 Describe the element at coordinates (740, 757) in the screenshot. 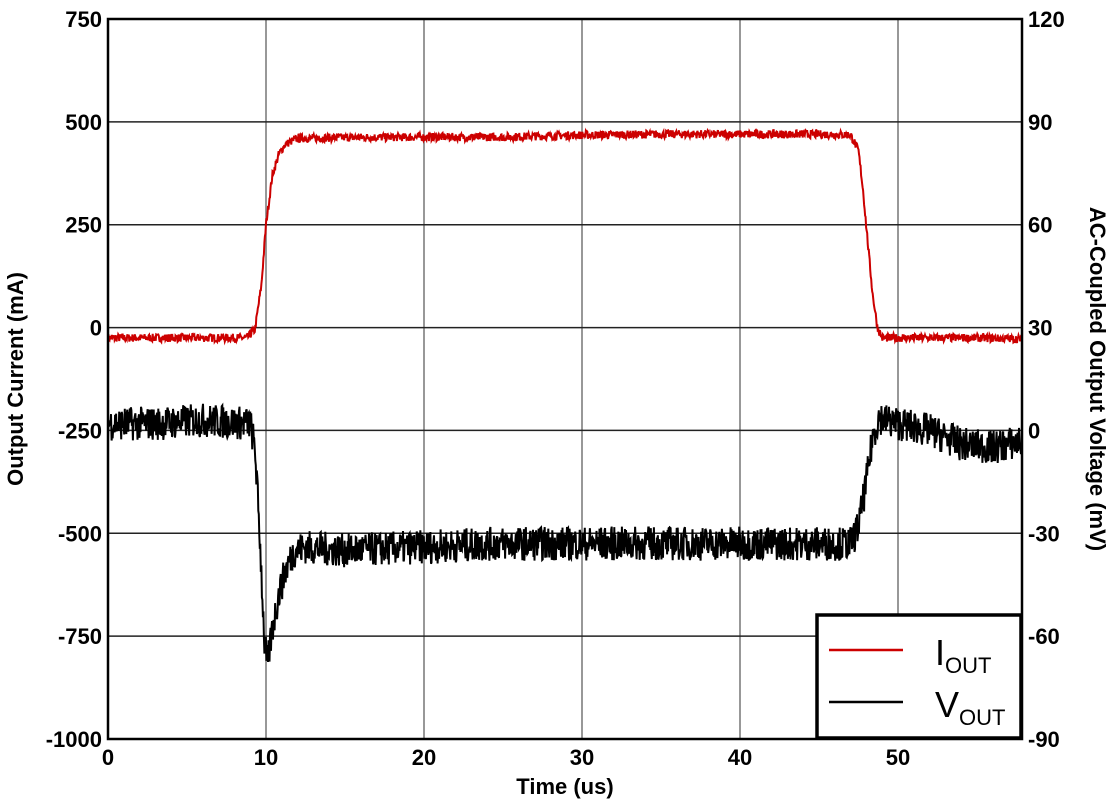

I see `x-tick-label: 40` at that location.